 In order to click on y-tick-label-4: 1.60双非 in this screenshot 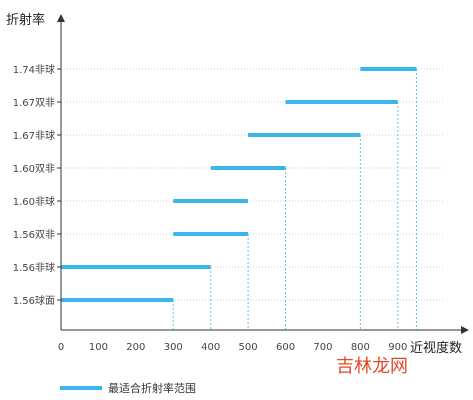, I will do `click(34, 169)`.